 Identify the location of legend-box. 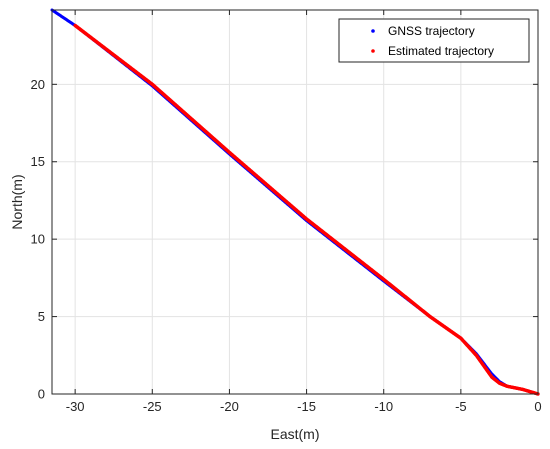
(434, 40).